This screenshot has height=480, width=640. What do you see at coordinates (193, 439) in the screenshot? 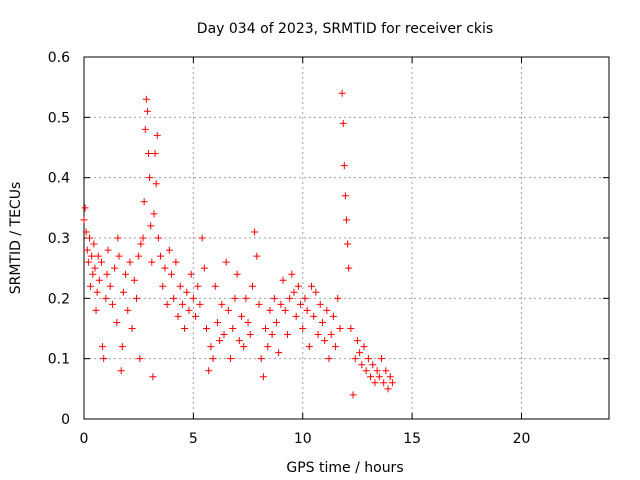
I see `x-tick-label: 5` at bounding box center [193, 439].